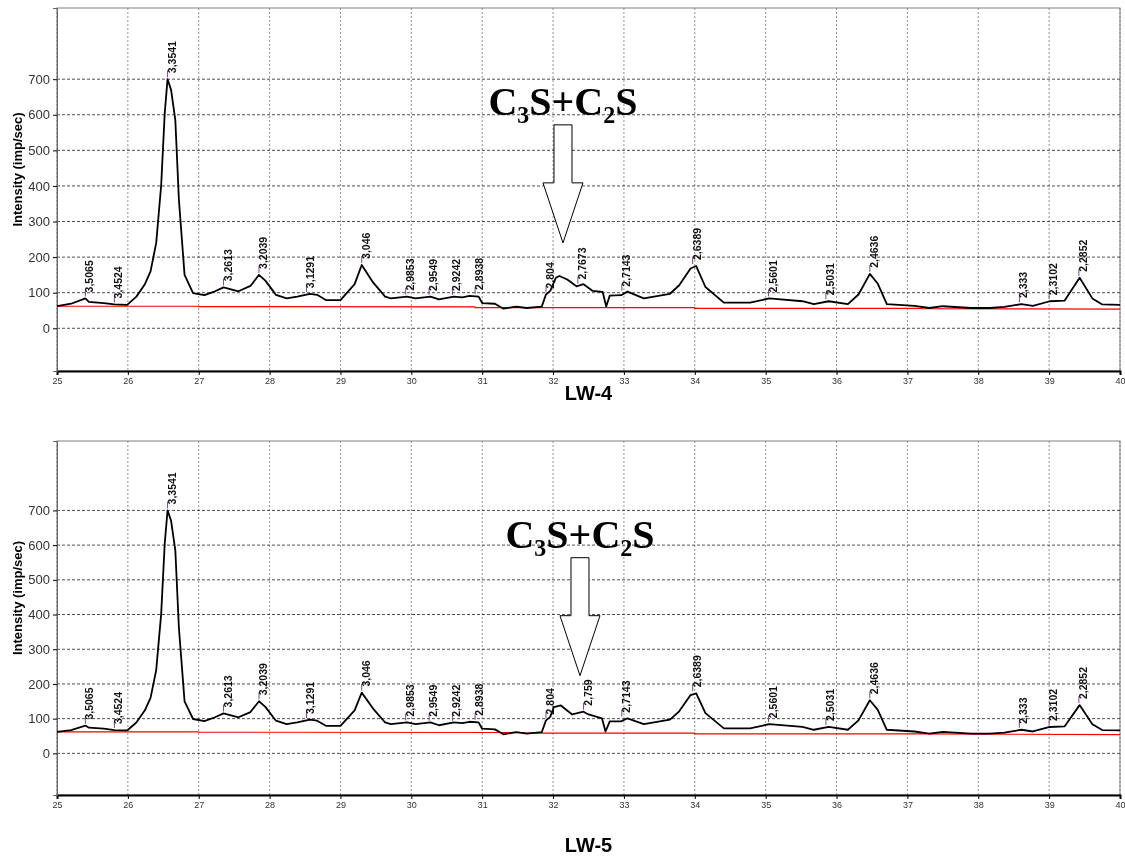  I want to click on annotation: 2,7673, so click(581, 263).